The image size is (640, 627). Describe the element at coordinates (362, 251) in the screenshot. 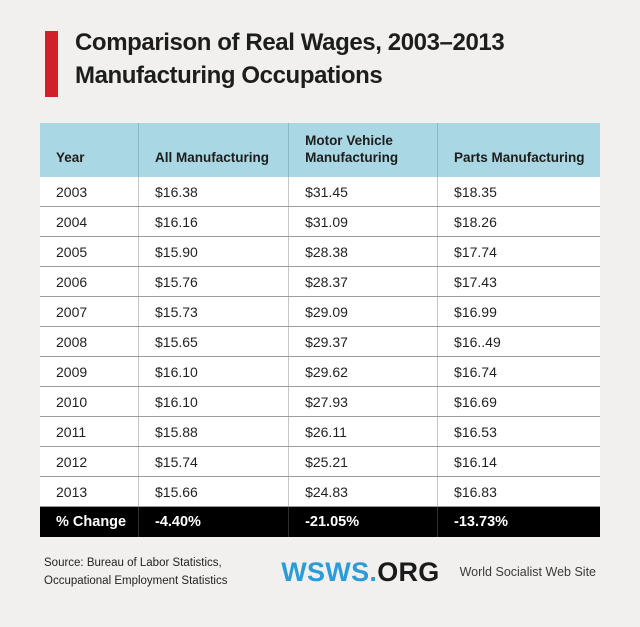

I see `motor-vehicle-cell: $28.38` at that location.